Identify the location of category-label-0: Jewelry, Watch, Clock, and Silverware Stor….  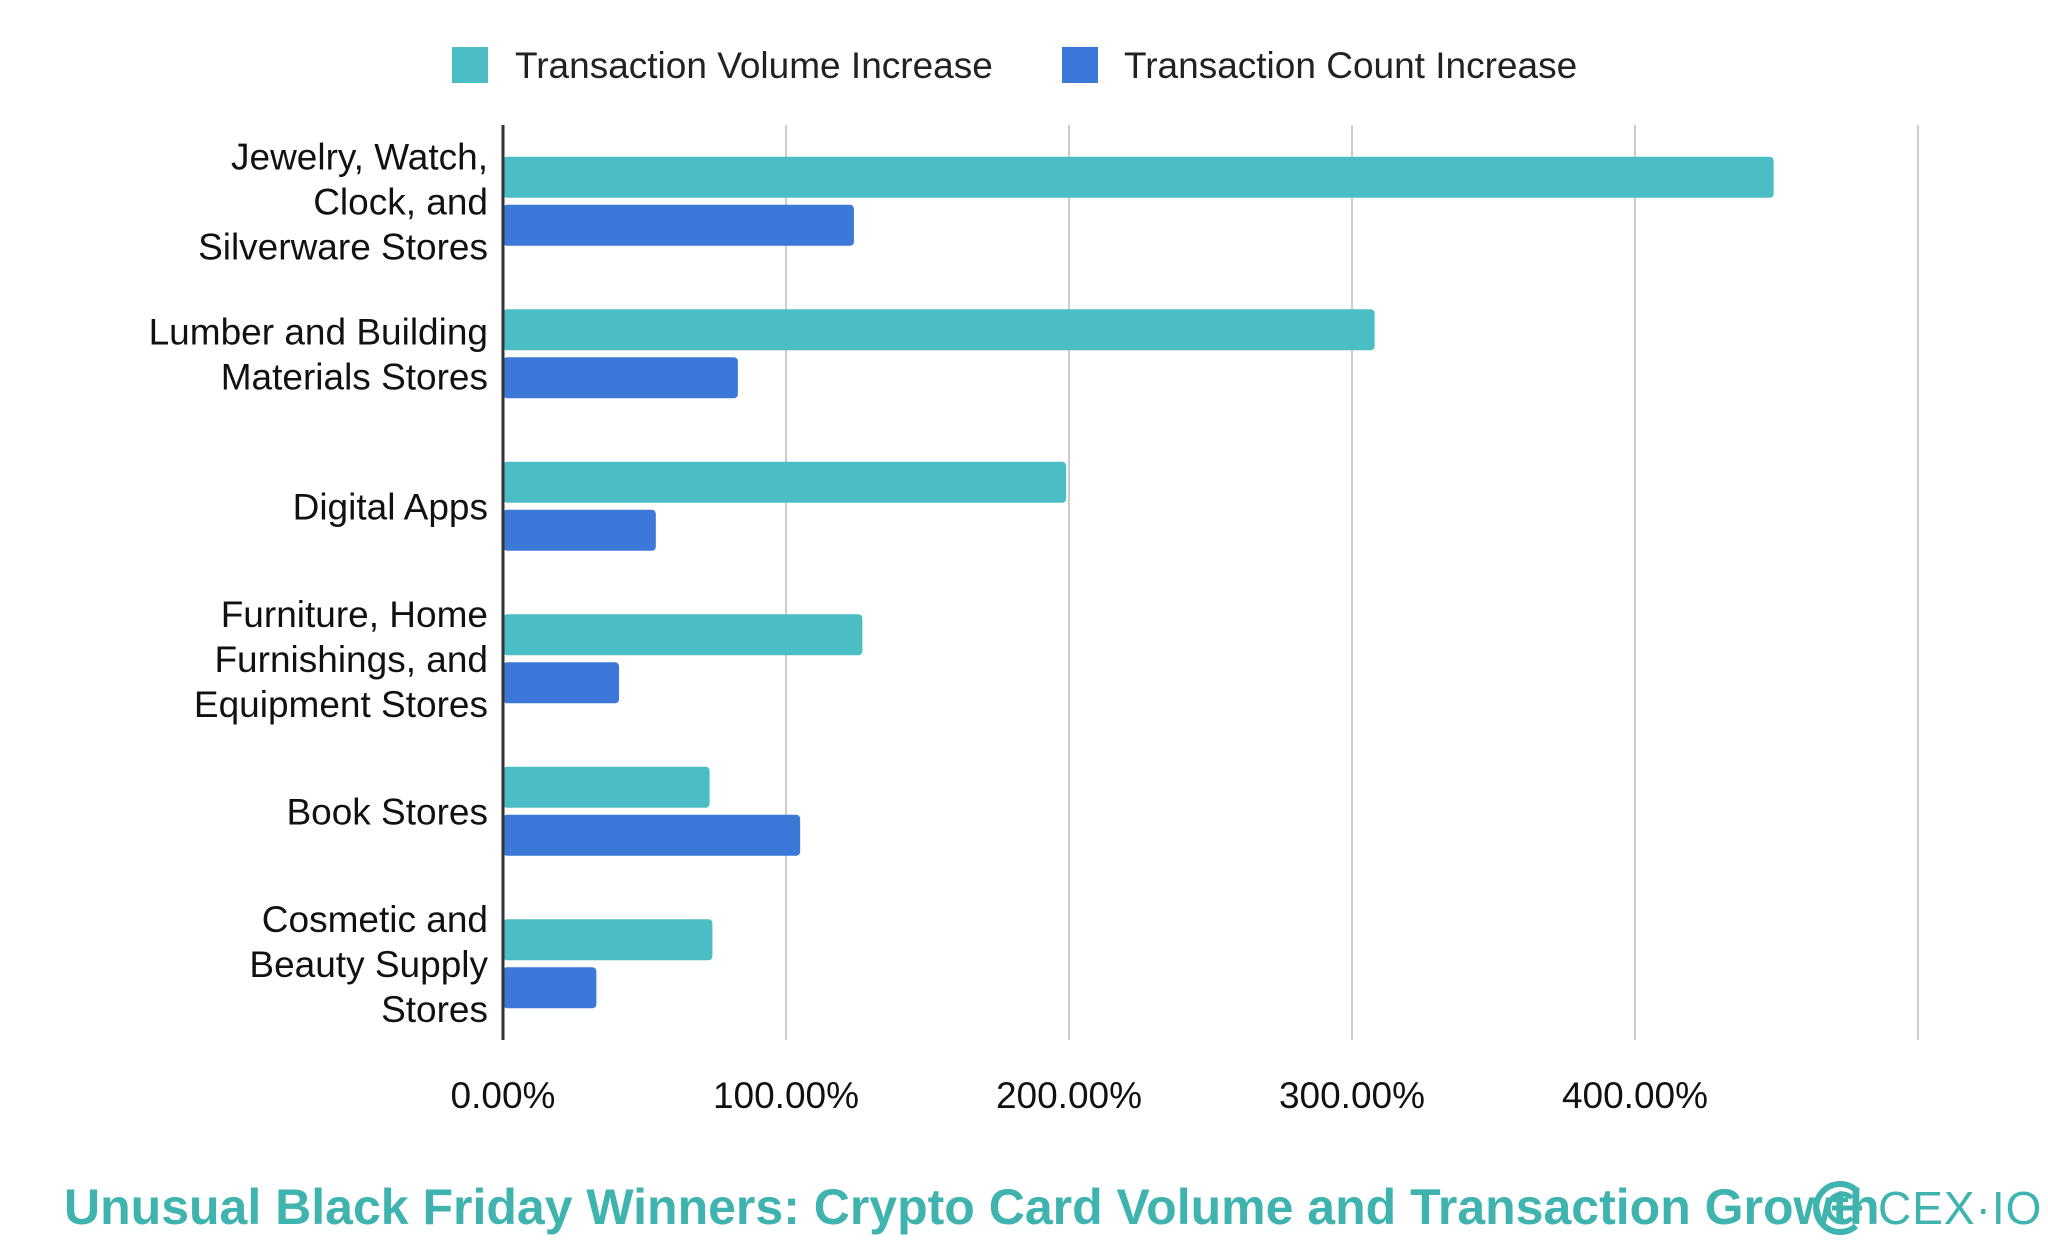
(343, 201).